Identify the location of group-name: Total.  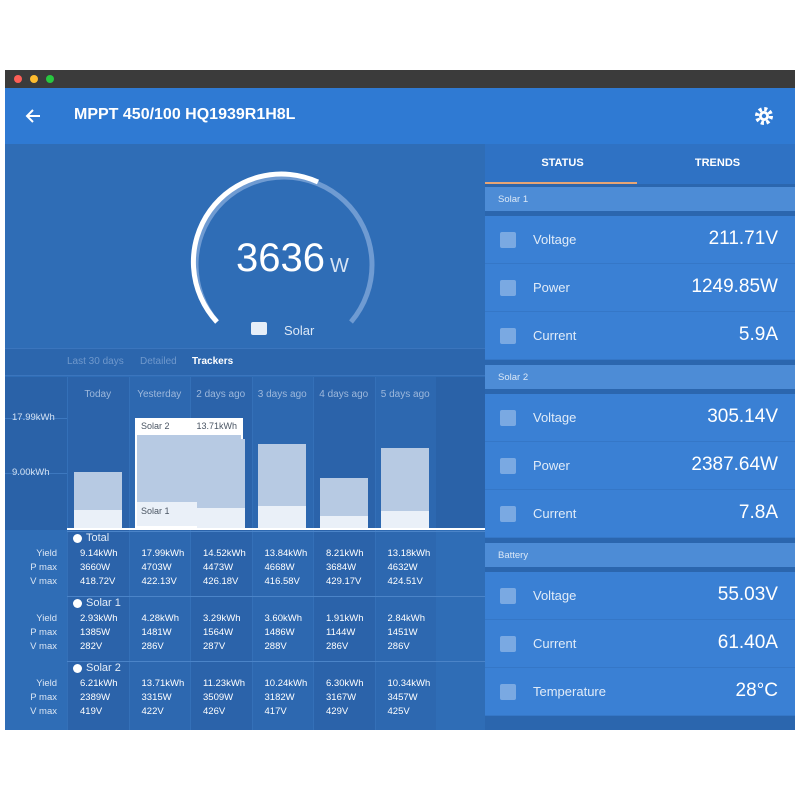
(98, 538).